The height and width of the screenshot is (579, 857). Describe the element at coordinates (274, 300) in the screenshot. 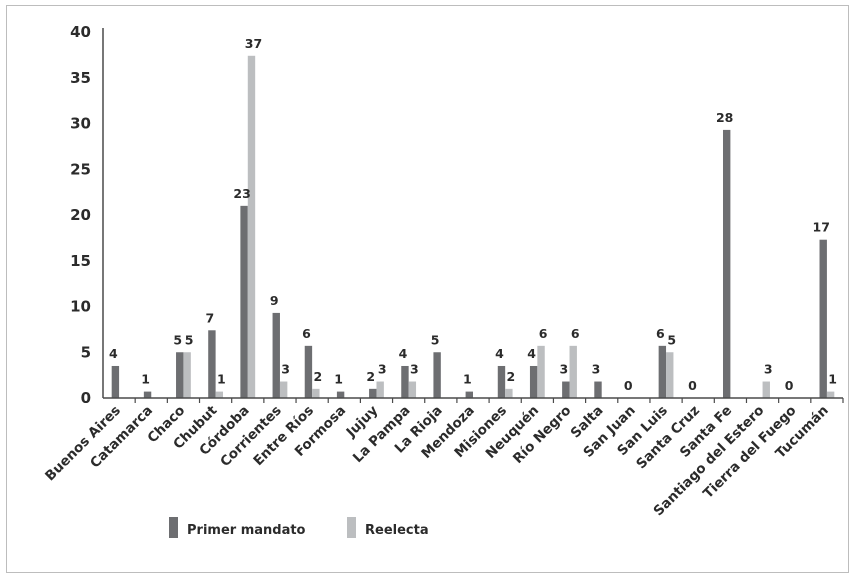

I see `data-label: 9` at that location.